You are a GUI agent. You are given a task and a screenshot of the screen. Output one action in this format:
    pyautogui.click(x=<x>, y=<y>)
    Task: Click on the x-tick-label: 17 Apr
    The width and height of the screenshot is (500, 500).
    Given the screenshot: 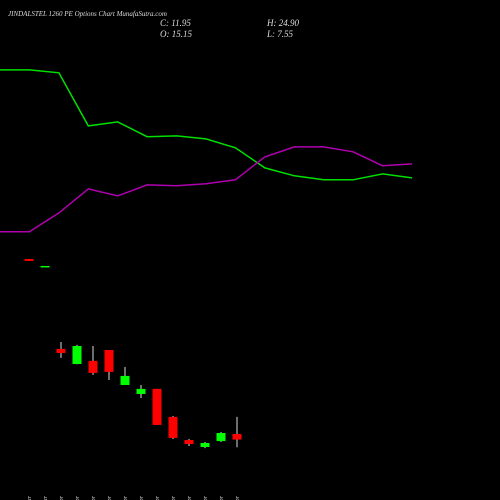 What is the action you would take?
    pyautogui.click(x=158, y=497)
    